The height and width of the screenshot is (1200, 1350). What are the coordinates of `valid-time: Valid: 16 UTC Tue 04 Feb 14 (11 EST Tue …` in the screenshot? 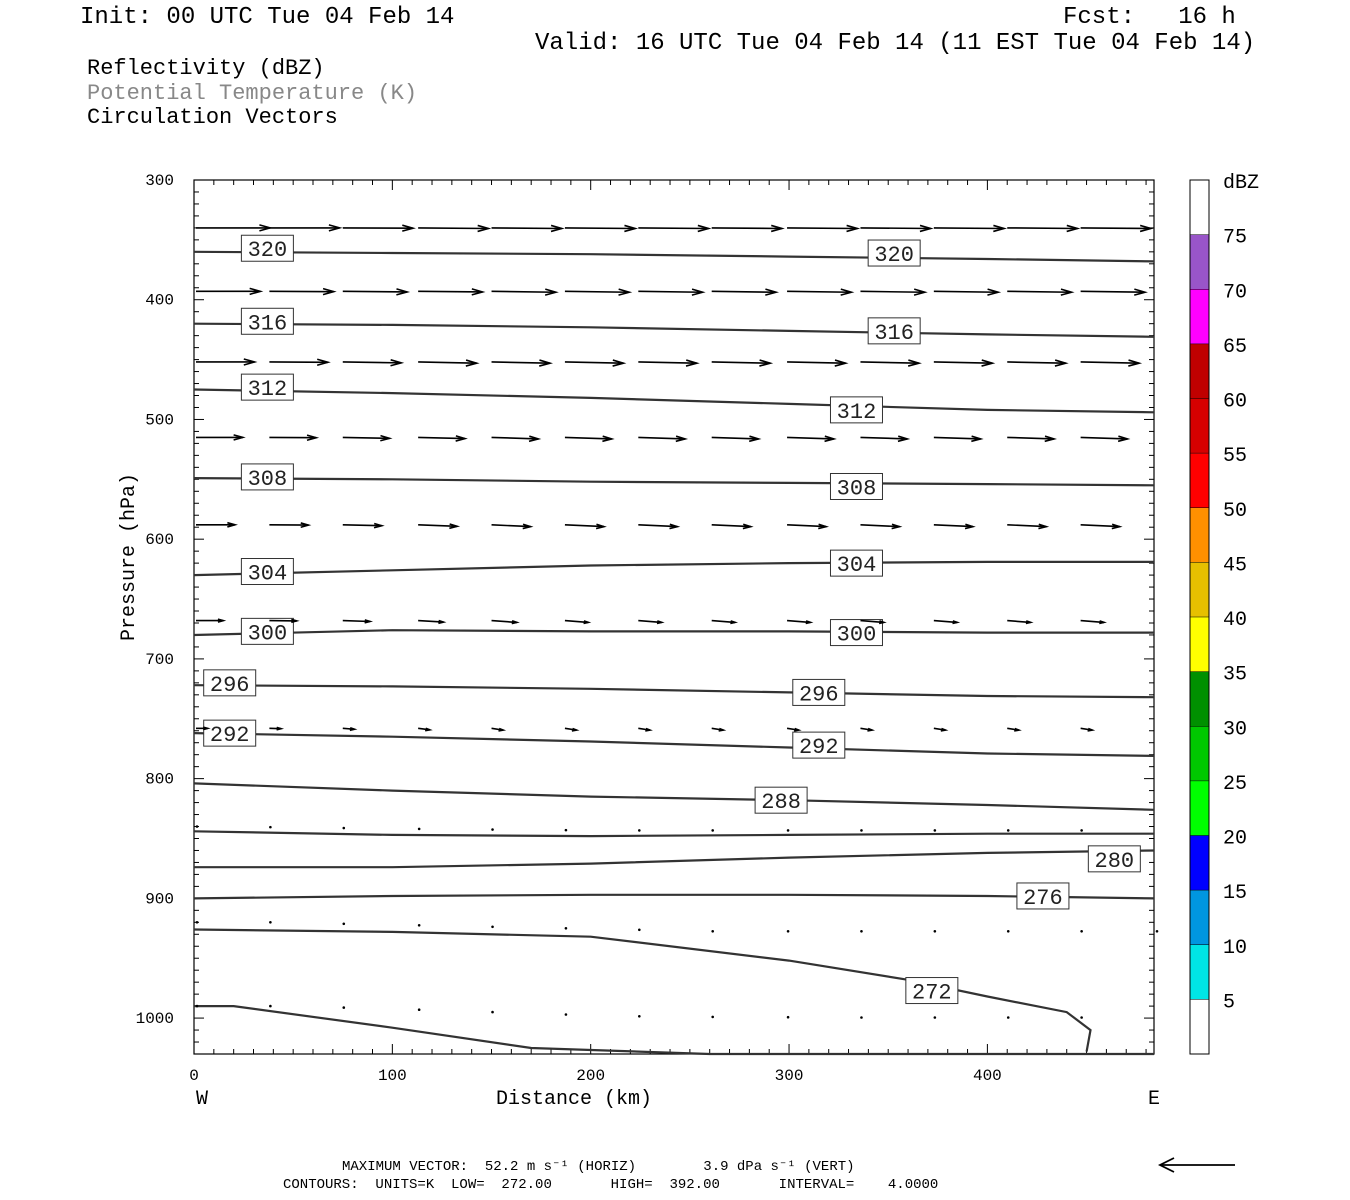 It's located at (895, 43).